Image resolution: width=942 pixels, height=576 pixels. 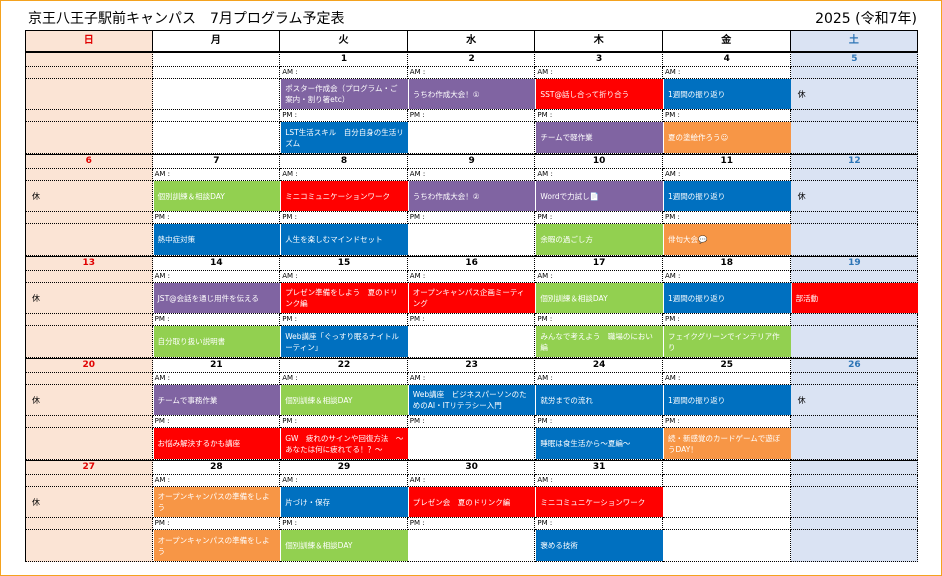 I want to click on weekday-header: 月, so click(x=216, y=41).